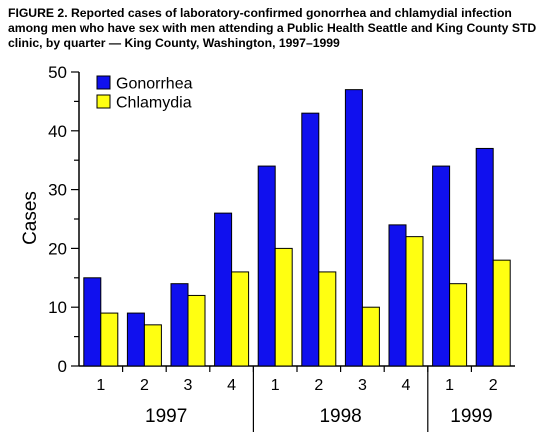  What do you see at coordinates (57, 248) in the screenshot?
I see `y-tick-label: 20` at bounding box center [57, 248].